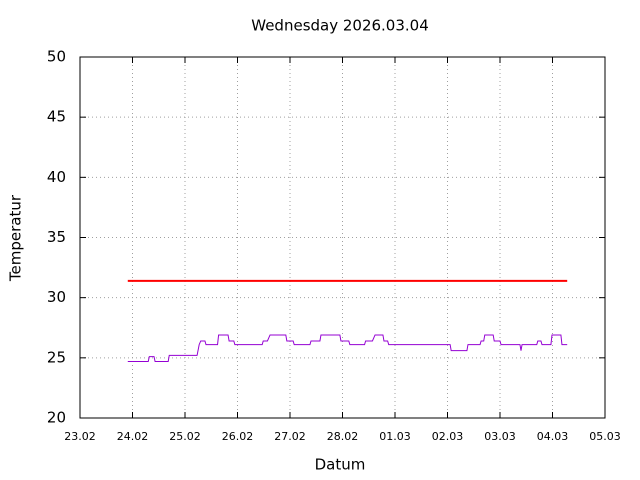 The image size is (640, 480). What do you see at coordinates (605, 436) in the screenshot?
I see `x-tick-label: 05.03` at bounding box center [605, 436].